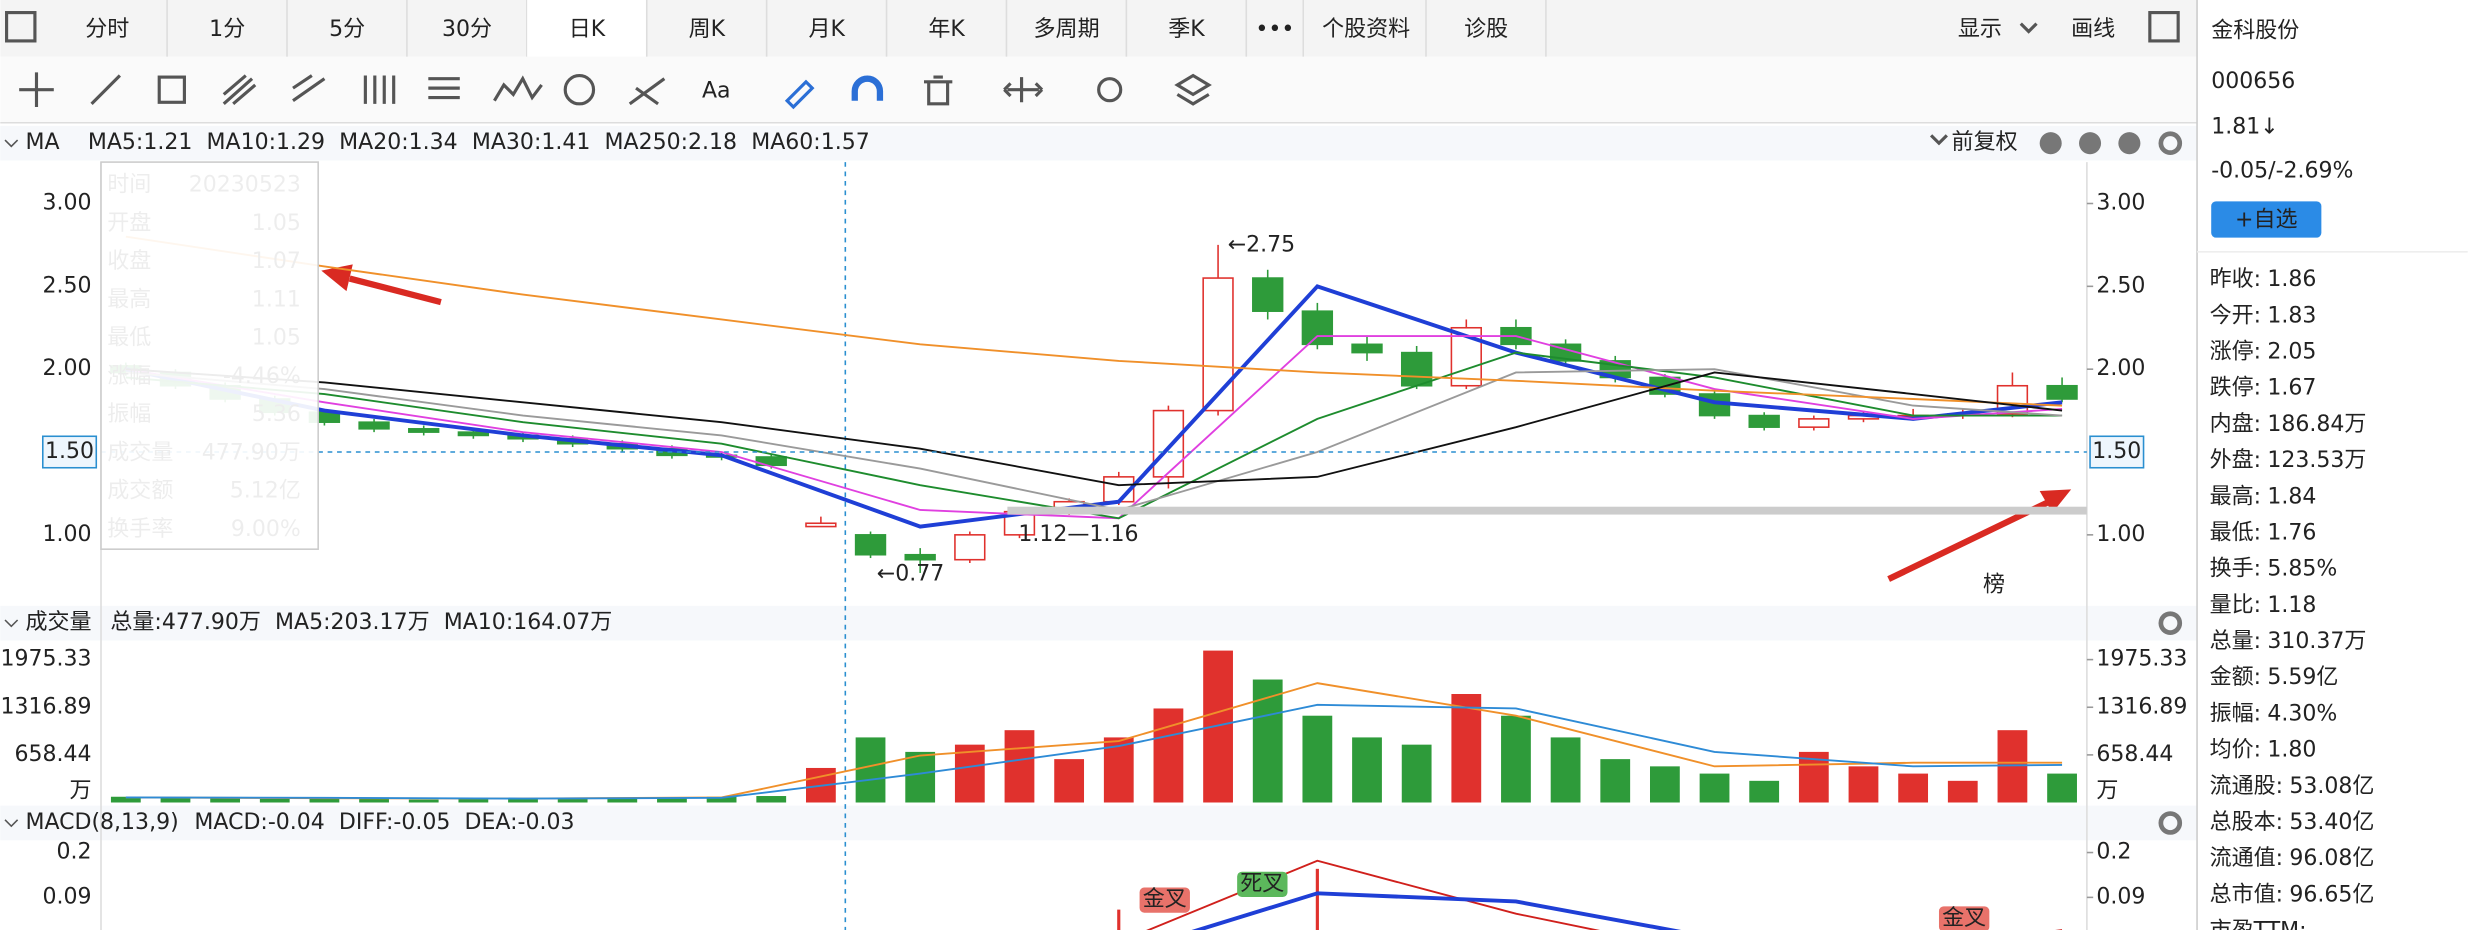 Image resolution: width=2468 pixels, height=930 pixels. I want to click on tool-channel, so click(309, 88).